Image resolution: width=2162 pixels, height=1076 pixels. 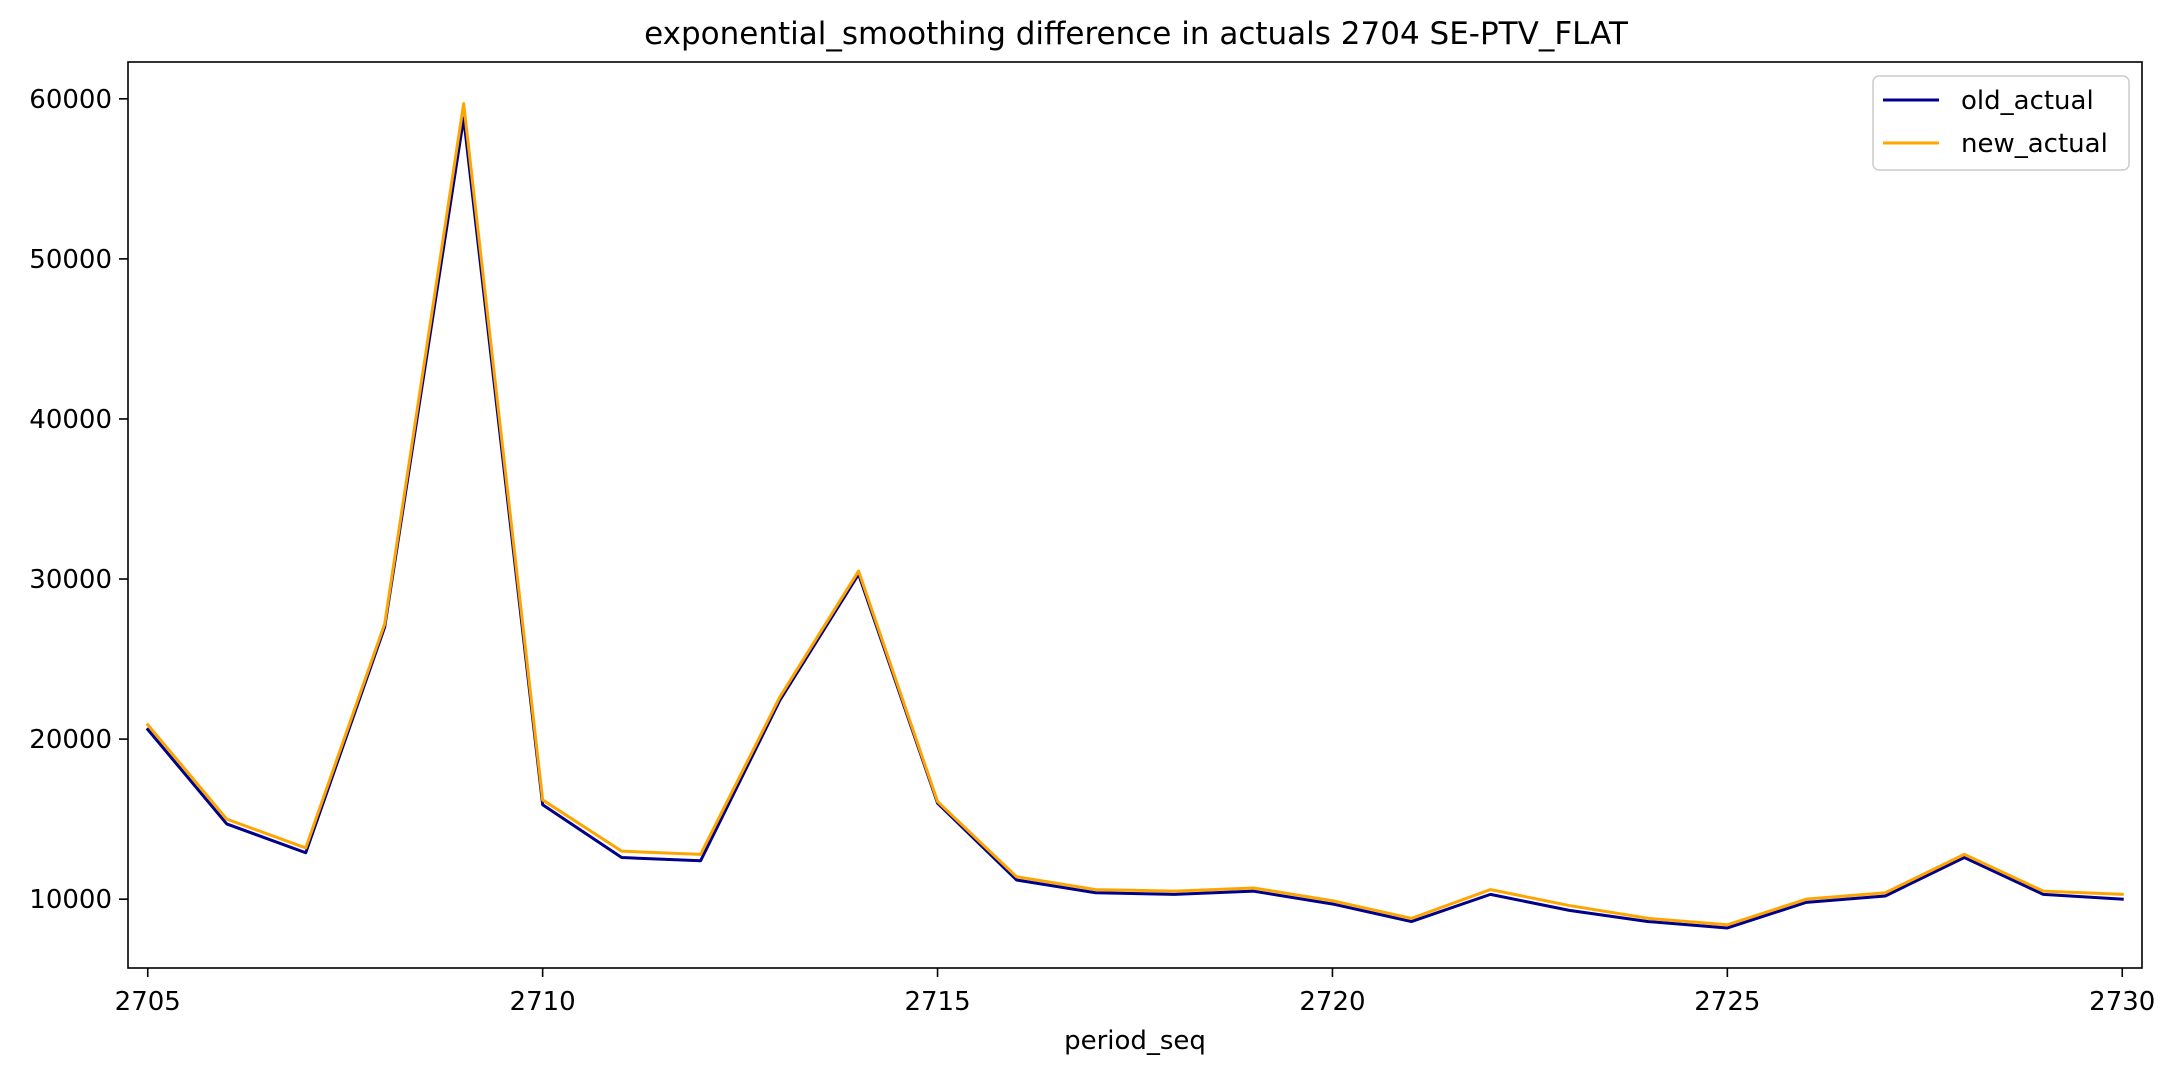 I want to click on legend-label-new-actual: new_actual, so click(x=2034, y=144).